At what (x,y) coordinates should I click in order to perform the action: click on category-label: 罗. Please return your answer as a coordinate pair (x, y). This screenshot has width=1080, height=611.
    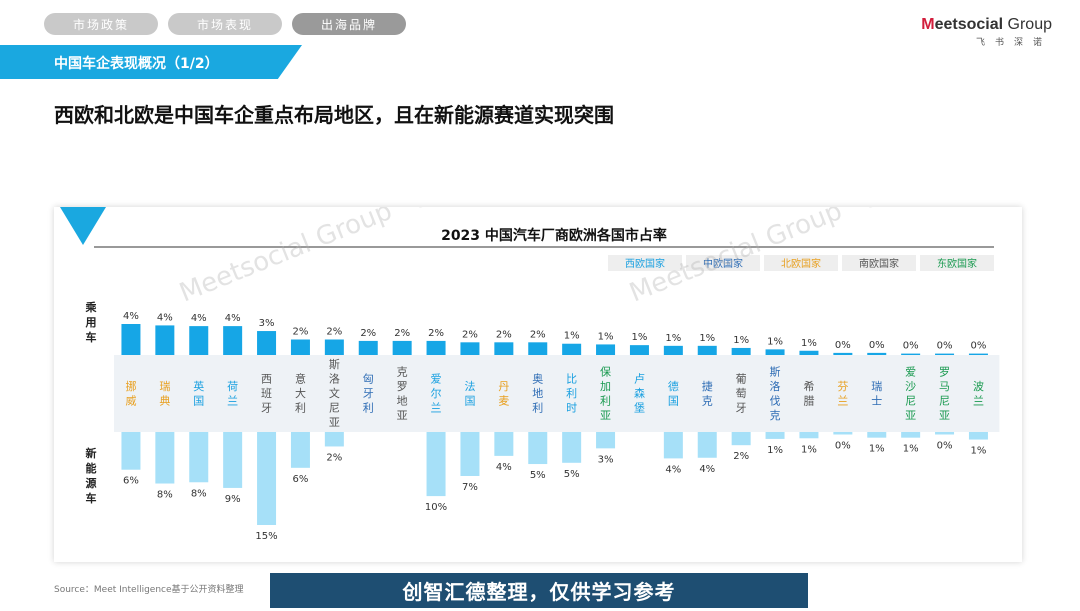
    Looking at the image, I should click on (944, 371).